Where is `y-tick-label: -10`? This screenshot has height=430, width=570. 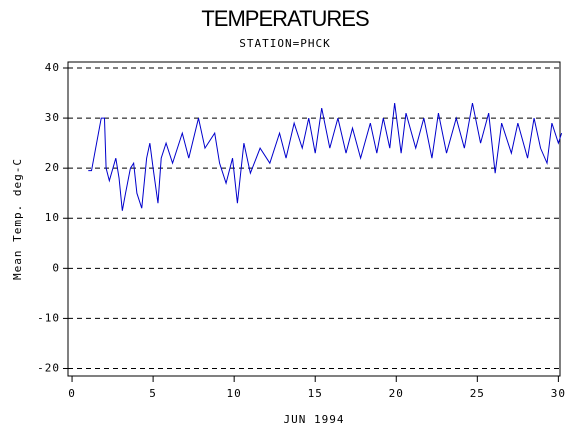 y-tick-label: -10 is located at coordinates (48, 317).